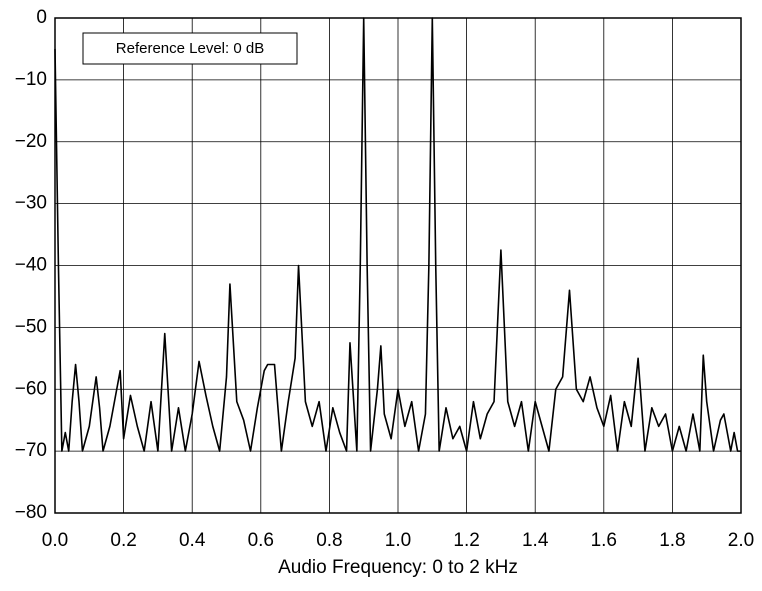 The height and width of the screenshot is (591, 762). What do you see at coordinates (31, 141) in the screenshot?
I see `y-tick-label: −20` at bounding box center [31, 141].